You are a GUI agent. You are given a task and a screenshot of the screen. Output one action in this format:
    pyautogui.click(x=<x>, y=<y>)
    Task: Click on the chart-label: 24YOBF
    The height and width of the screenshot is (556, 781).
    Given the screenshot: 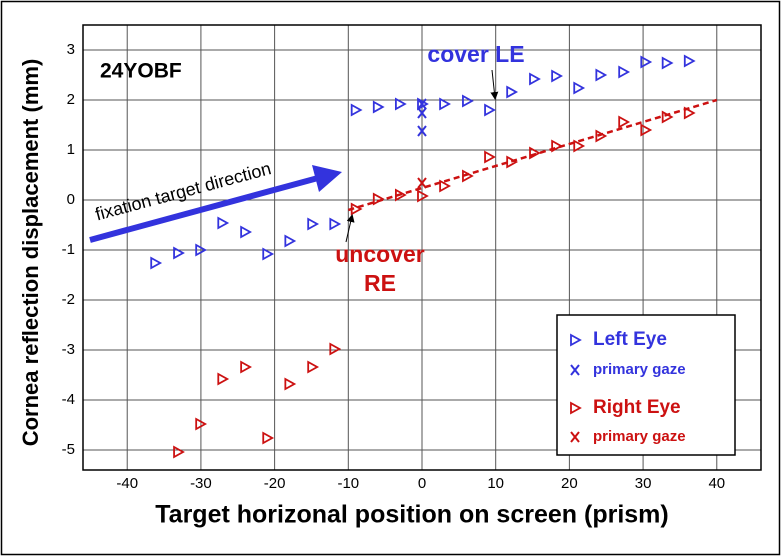 What is the action you would take?
    pyautogui.click(x=141, y=71)
    